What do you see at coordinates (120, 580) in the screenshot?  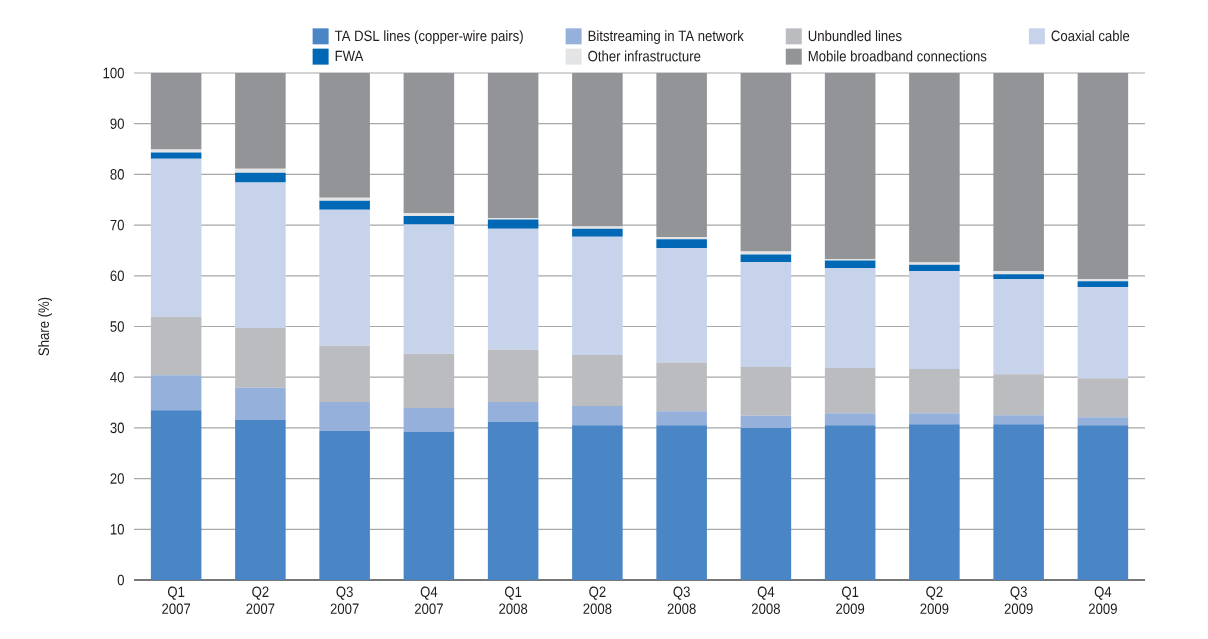 I see `y-tick-label: 0` at bounding box center [120, 580].